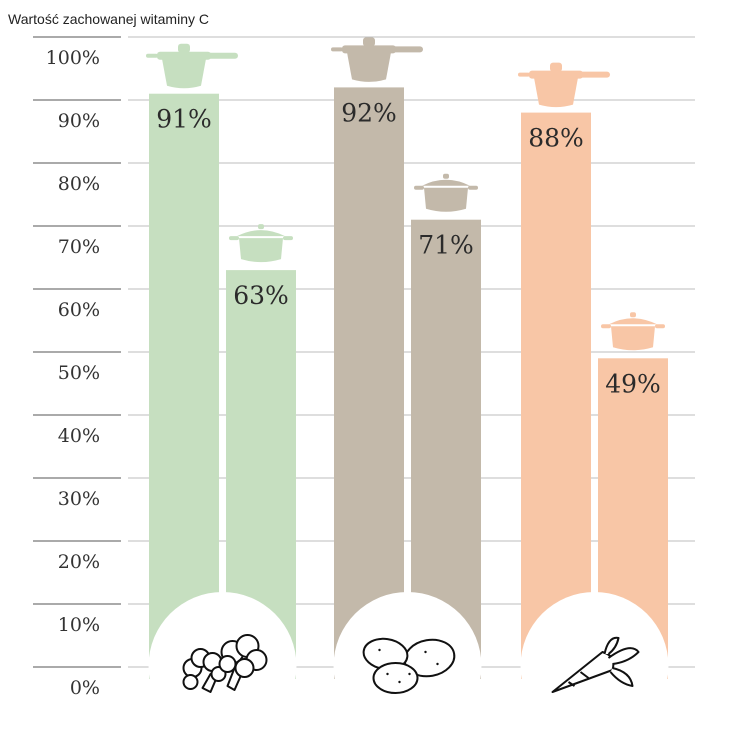 Image resolution: width=730 pixels, height=730 pixels. I want to click on y-tick-label: 40%, so click(79, 436).